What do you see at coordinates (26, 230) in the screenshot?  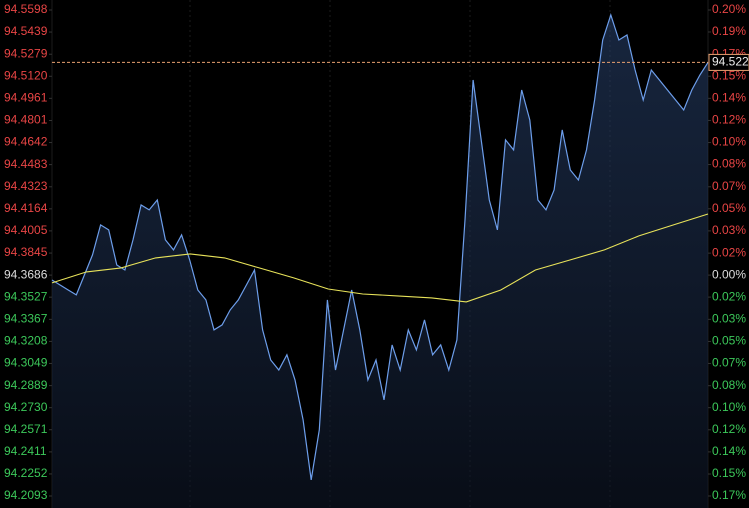 I see `y-tick-label: 94.4005` at bounding box center [26, 230].